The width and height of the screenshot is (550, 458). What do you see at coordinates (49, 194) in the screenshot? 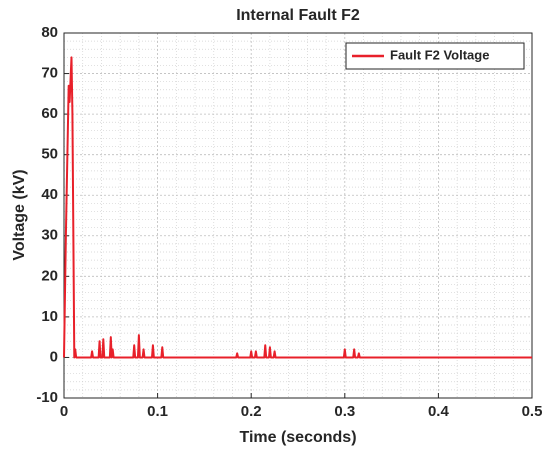
I see `y-tick-label: 40` at bounding box center [49, 194].